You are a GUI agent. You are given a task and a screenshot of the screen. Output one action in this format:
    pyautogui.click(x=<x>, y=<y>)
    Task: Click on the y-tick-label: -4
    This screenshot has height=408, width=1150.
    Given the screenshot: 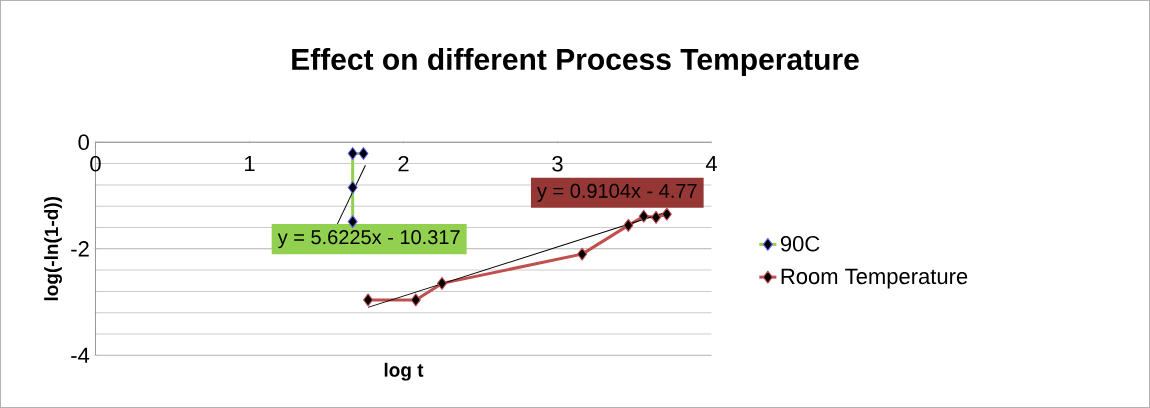 What is the action you would take?
    pyautogui.click(x=80, y=355)
    